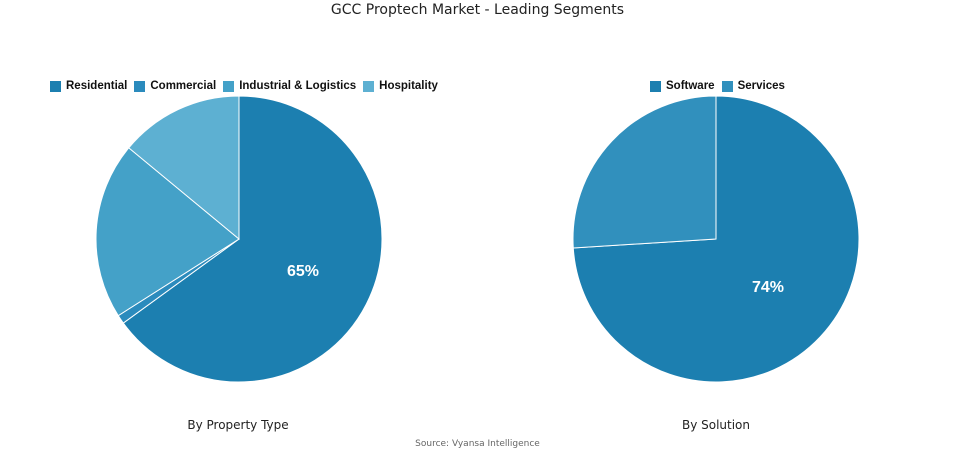  What do you see at coordinates (140, 86) in the screenshot?
I see `legend-swatch-commercial` at bounding box center [140, 86].